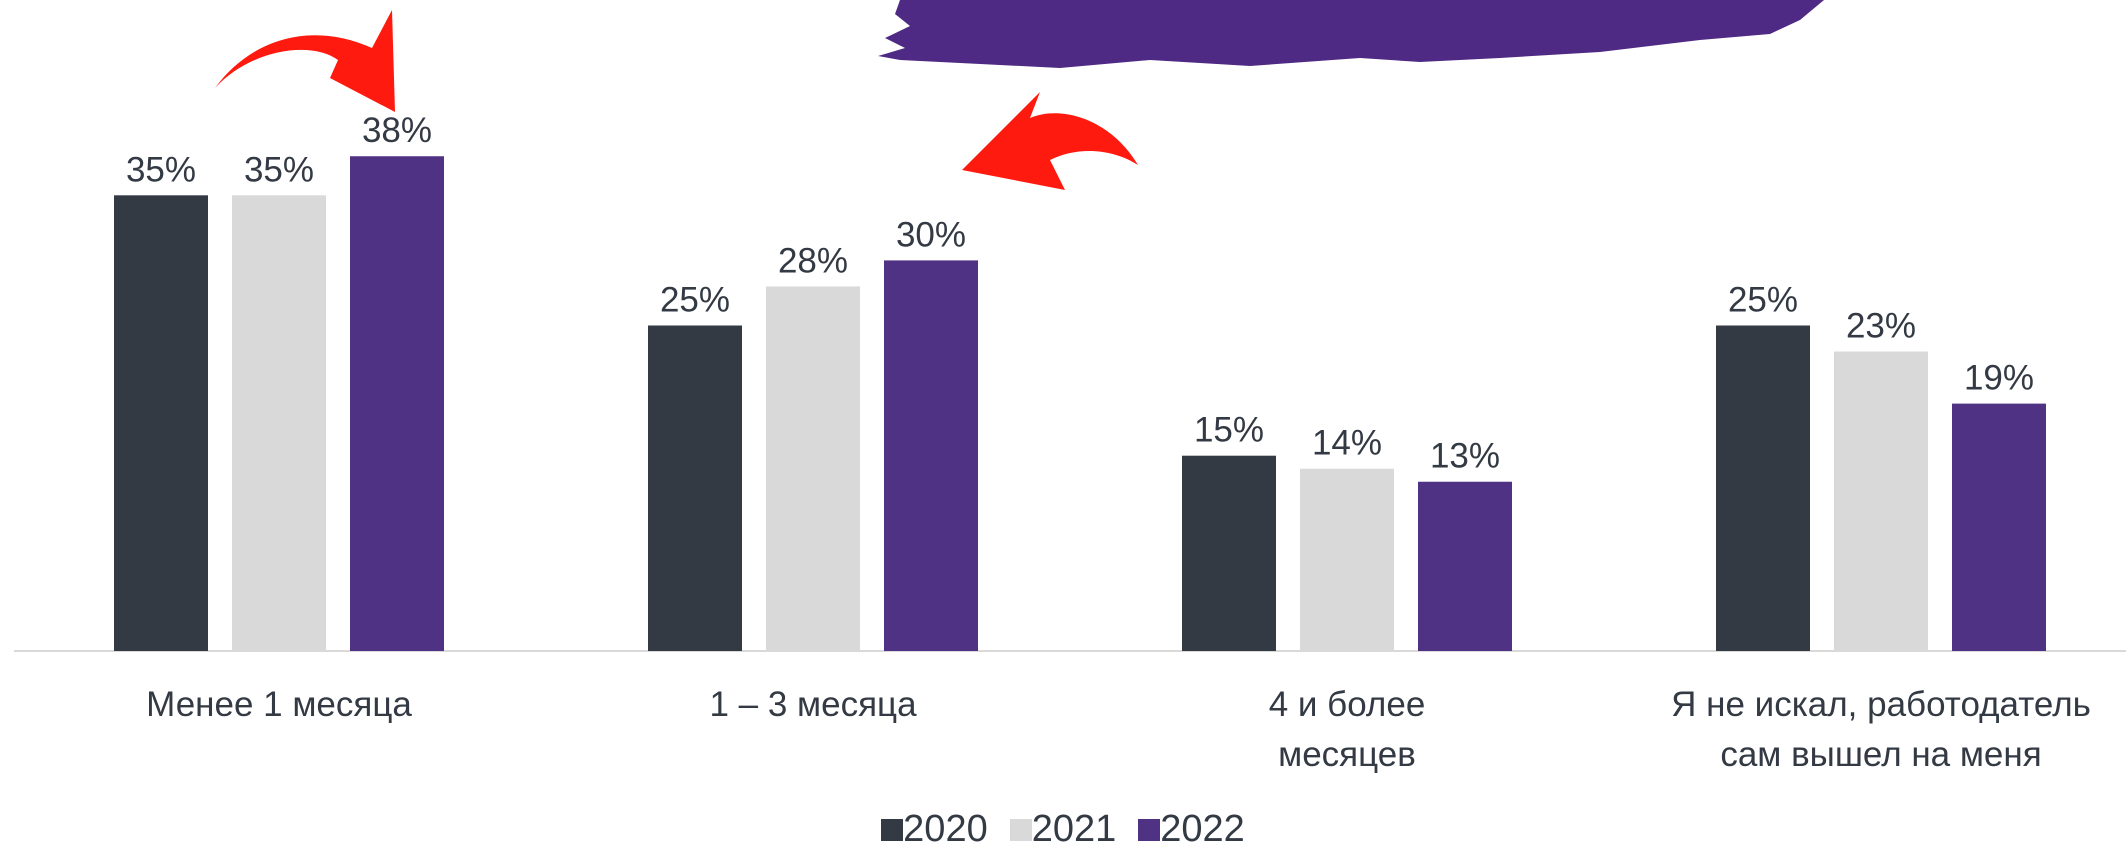 The width and height of the screenshot is (2126, 848). Describe the element at coordinates (279, 704) in the screenshot. I see `x-tick-label: Менее 1 месяца` at that location.